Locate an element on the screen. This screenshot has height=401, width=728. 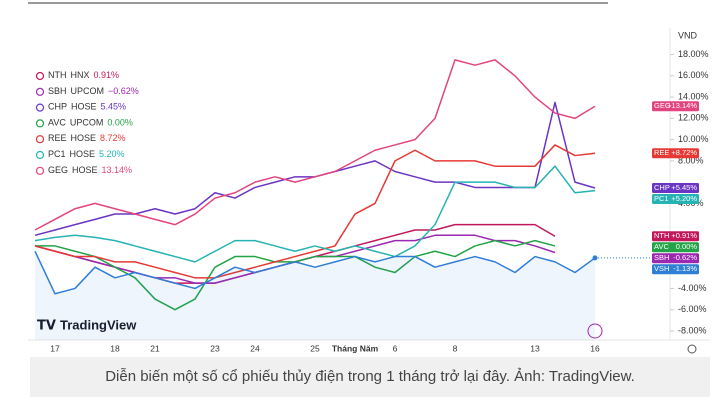
price-tag-name: PC1 is located at coordinates (661, 198).